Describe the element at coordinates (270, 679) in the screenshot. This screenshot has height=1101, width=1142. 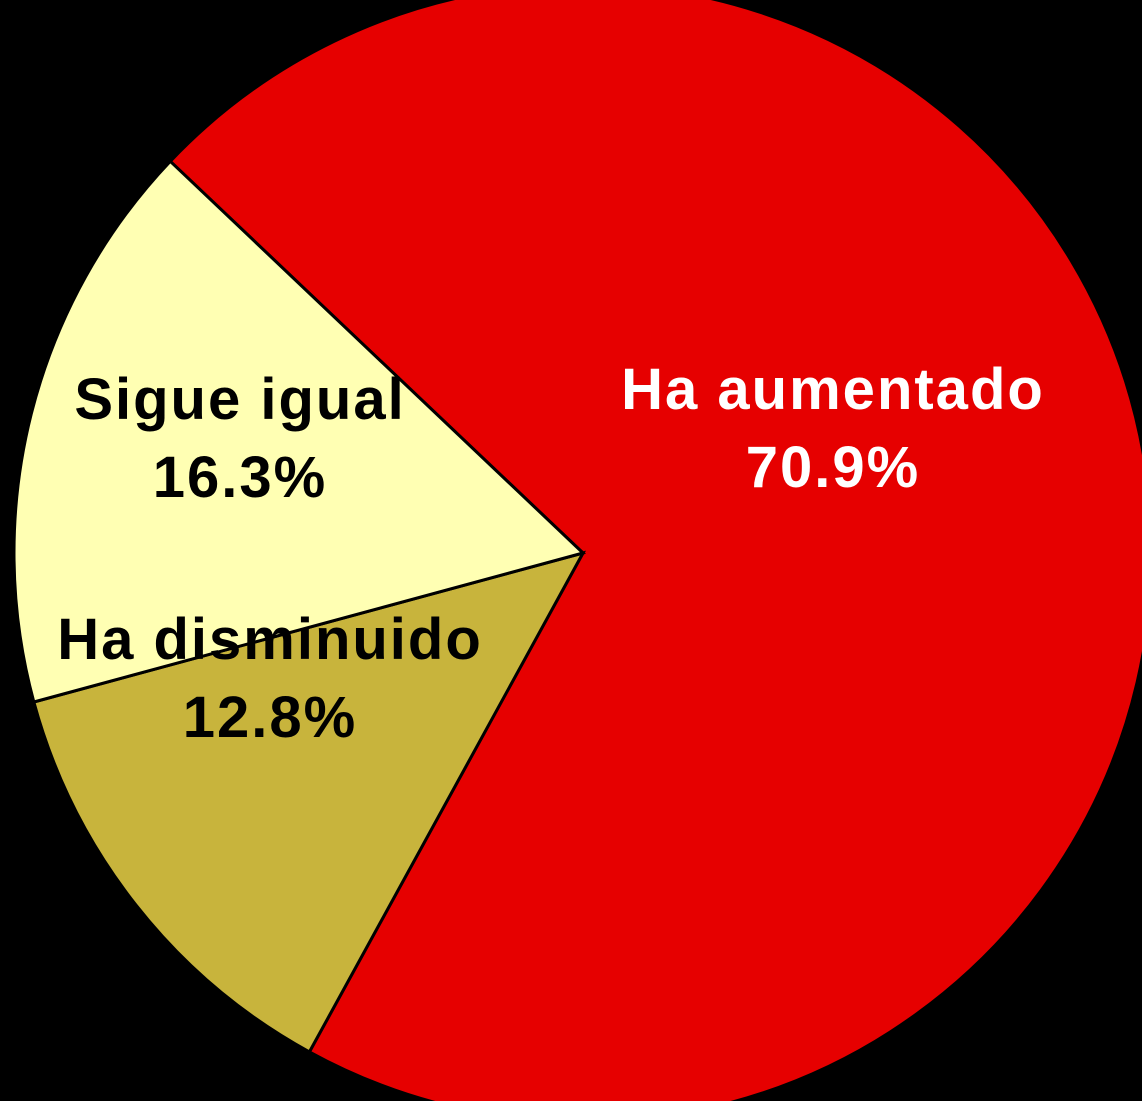
I see `slice-label: Ha disminuido 12.8%` at that location.